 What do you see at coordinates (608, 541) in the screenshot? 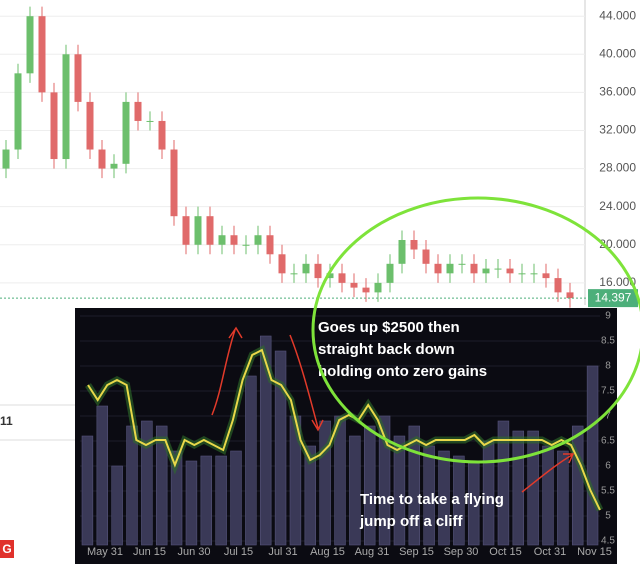
I see `y-tick-label: 4.5` at bounding box center [608, 541].